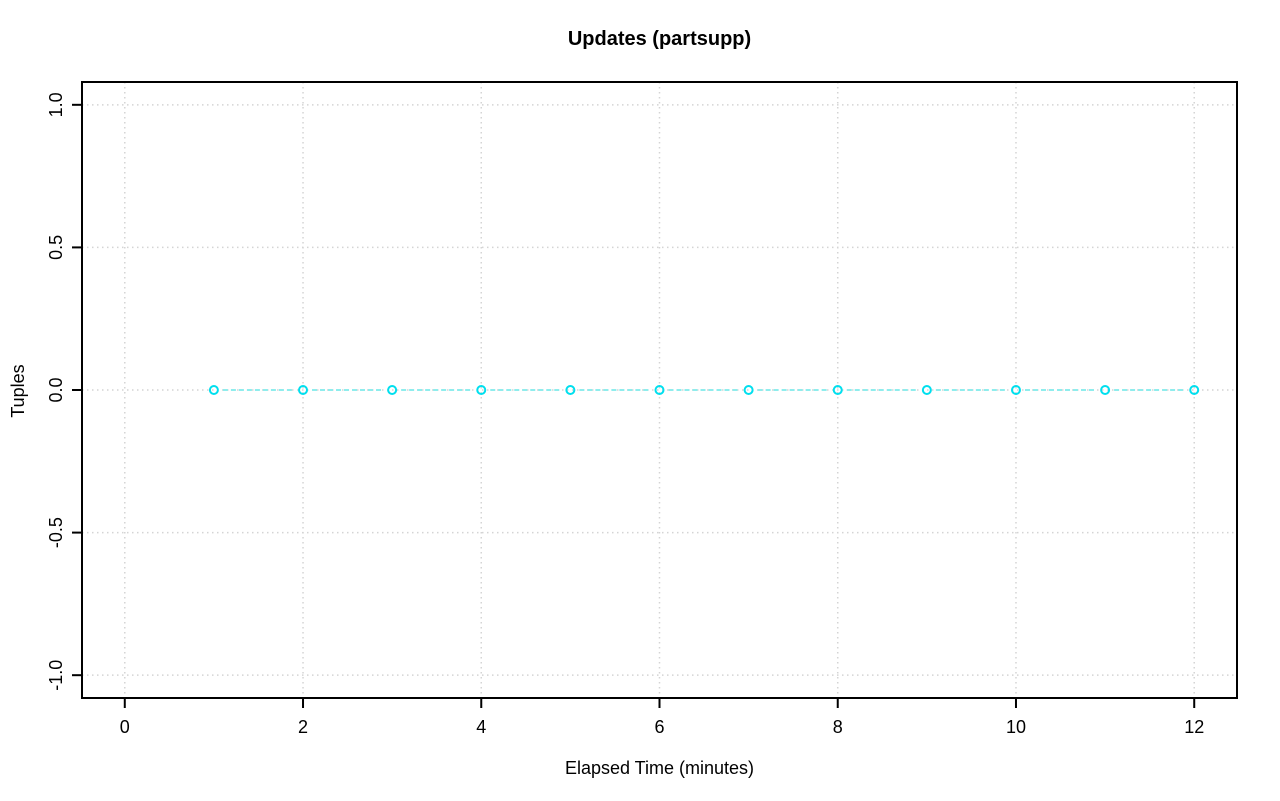 The width and height of the screenshot is (1280, 801). I want to click on x-tick-label: 2, so click(303, 727).